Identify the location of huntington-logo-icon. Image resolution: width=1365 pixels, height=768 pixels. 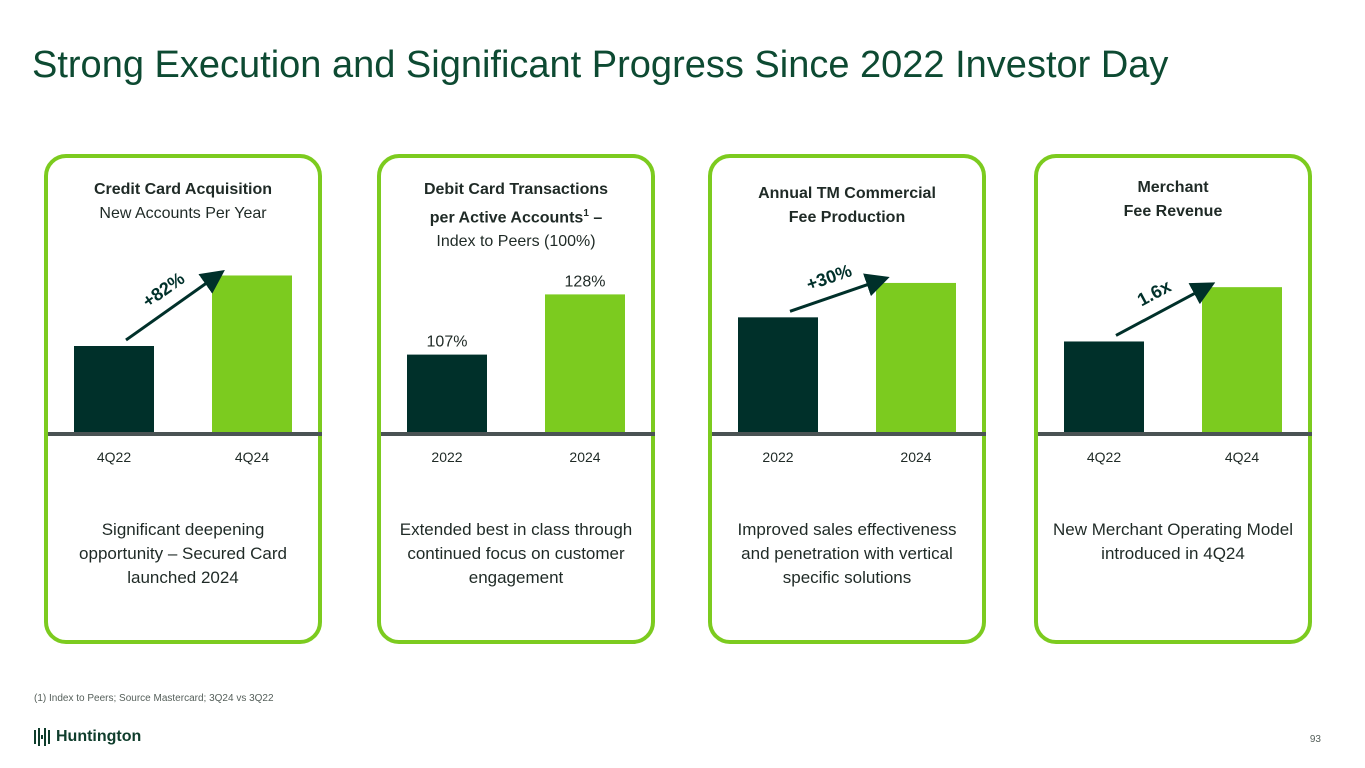
(42, 737).